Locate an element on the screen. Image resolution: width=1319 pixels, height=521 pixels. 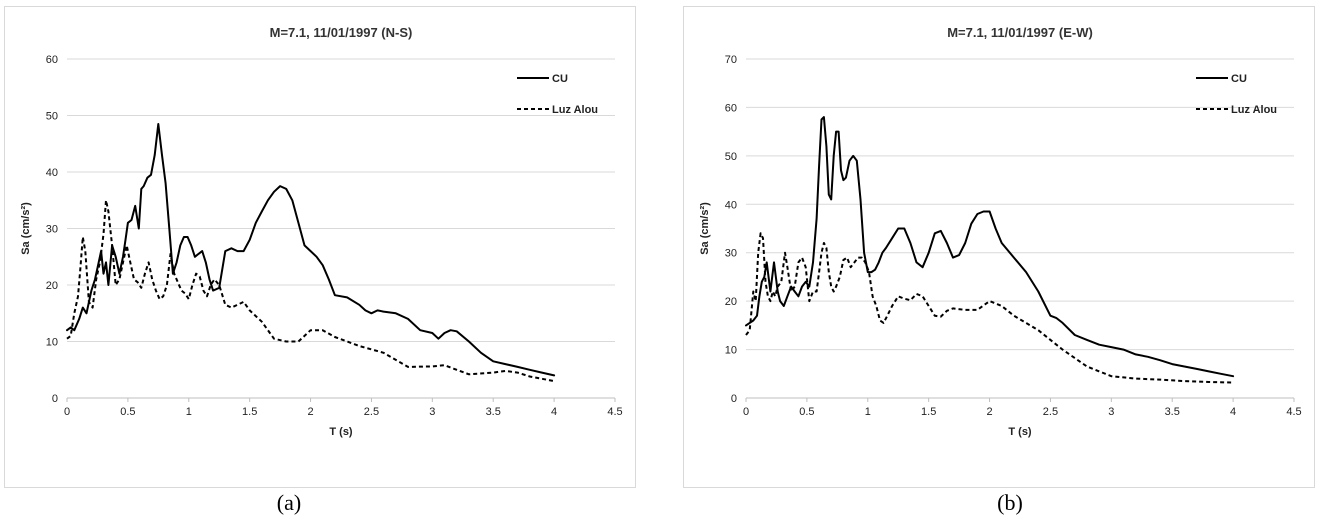
caption-b: (b) is located at coordinates (1010, 502).